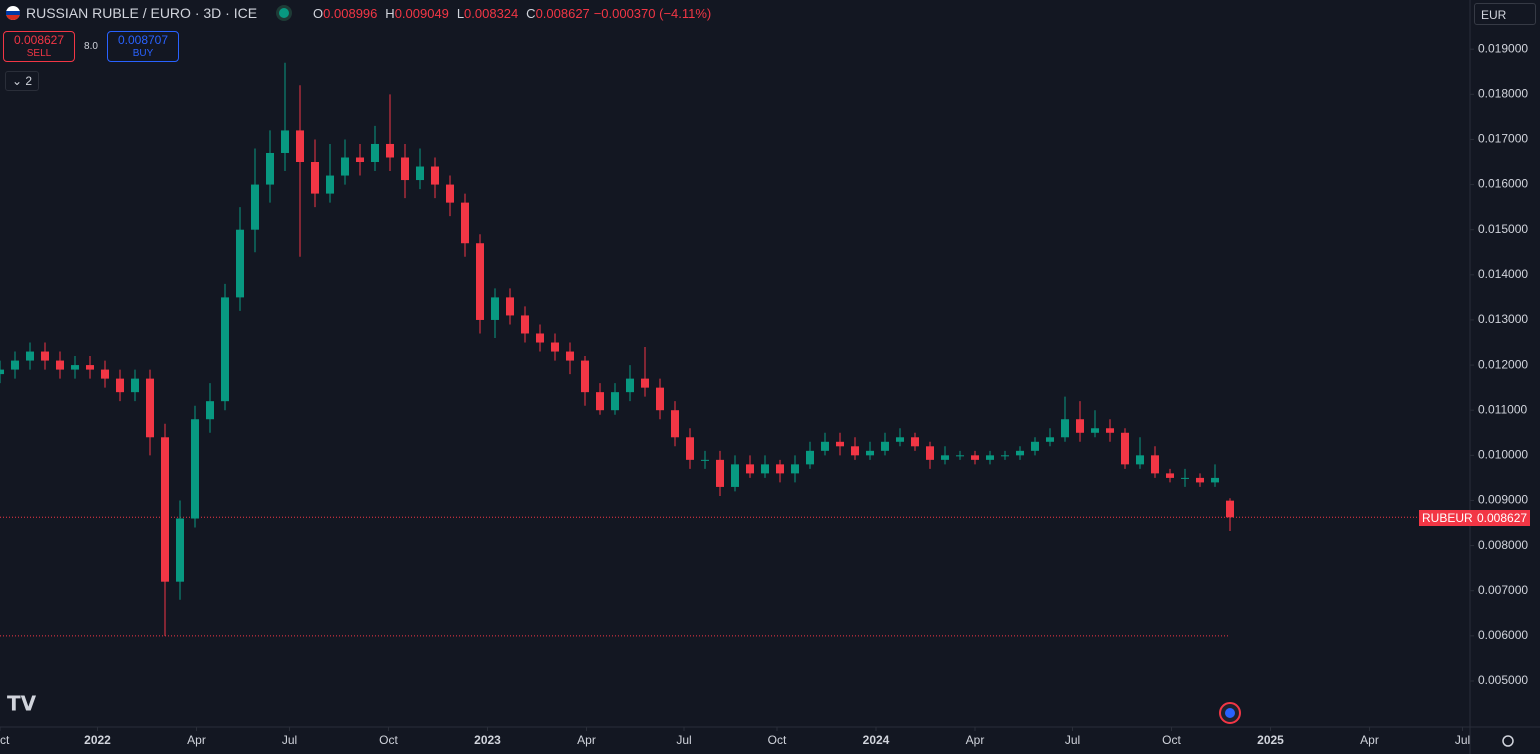 The width and height of the screenshot is (1540, 754). Describe the element at coordinates (421, 13) in the screenshot. I see `ohlc-value: 0.009049` at that location.